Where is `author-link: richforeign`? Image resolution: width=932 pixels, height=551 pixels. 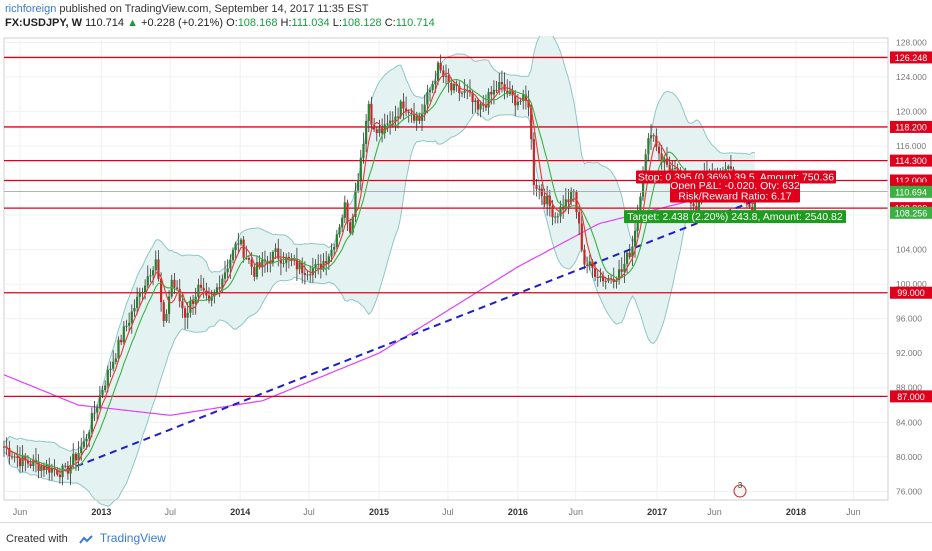
author-link: richforeign is located at coordinates (31, 9).